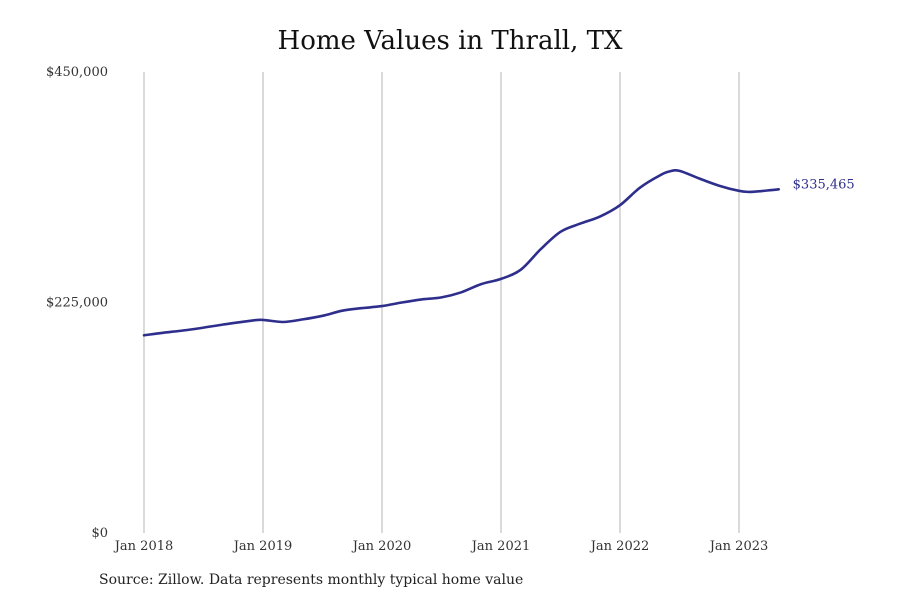  Describe the element at coordinates (450, 41) in the screenshot. I see `chart-title: Home Values in Thrall, TX` at that location.